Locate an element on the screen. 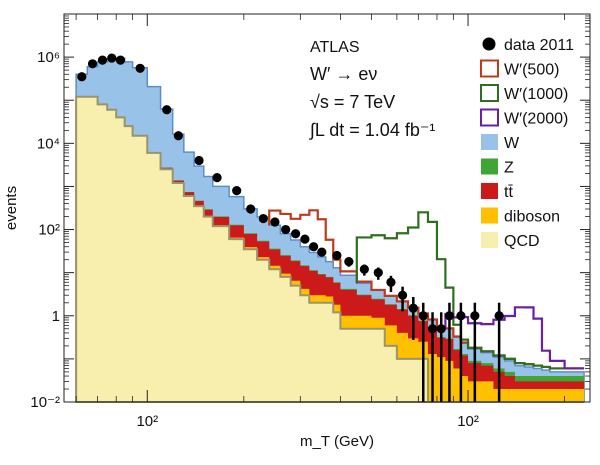 This screenshot has width=600, height=465. legend-marker is located at coordinates (489, 44).